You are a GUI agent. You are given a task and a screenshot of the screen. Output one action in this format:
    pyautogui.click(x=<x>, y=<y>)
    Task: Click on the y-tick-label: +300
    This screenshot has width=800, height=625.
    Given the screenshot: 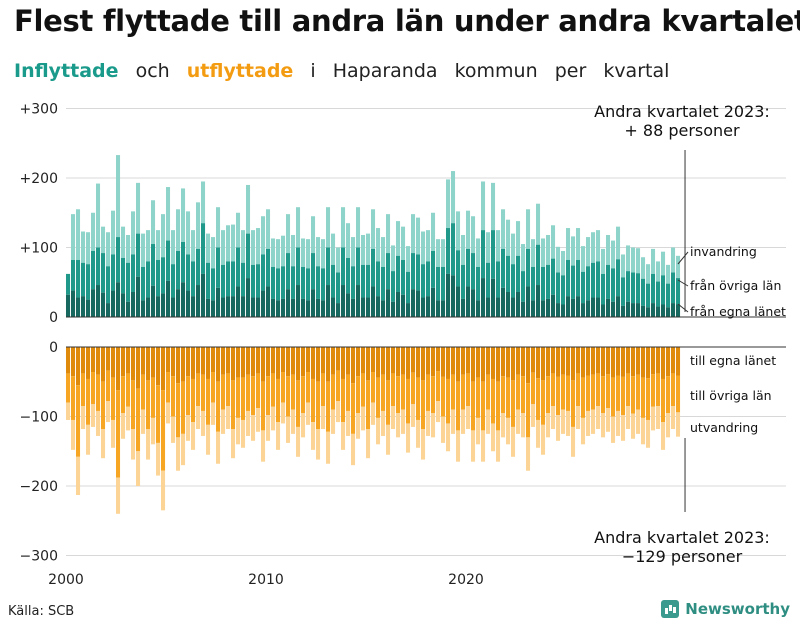 What is the action you would take?
    pyautogui.click(x=39, y=110)
    